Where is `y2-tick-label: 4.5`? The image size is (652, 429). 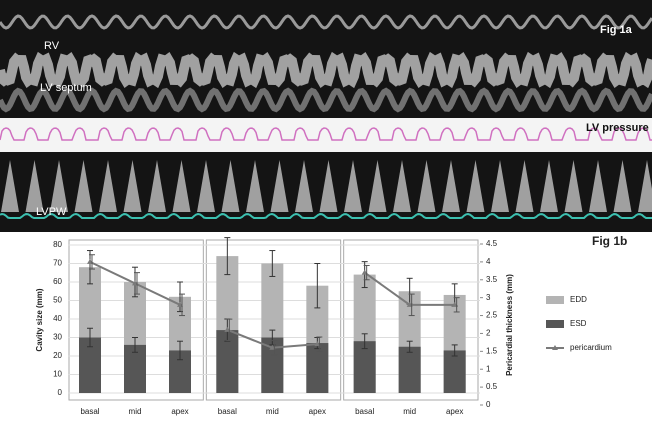 y2-tick-label: 4.5 is located at coordinates (492, 243).